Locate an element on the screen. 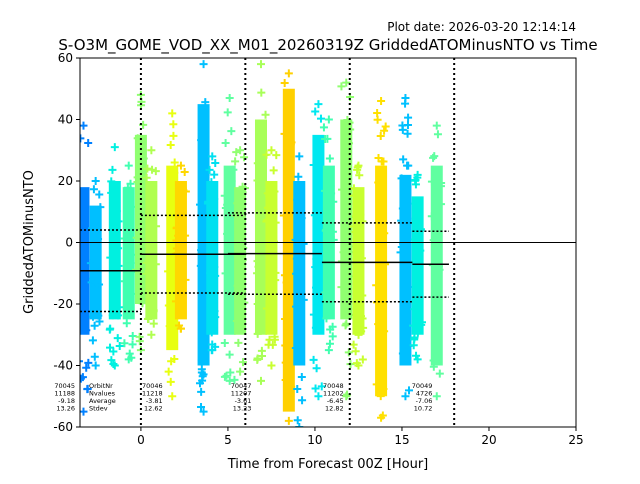  orbit-stat-nvalues: 11207 is located at coordinates (241, 394).